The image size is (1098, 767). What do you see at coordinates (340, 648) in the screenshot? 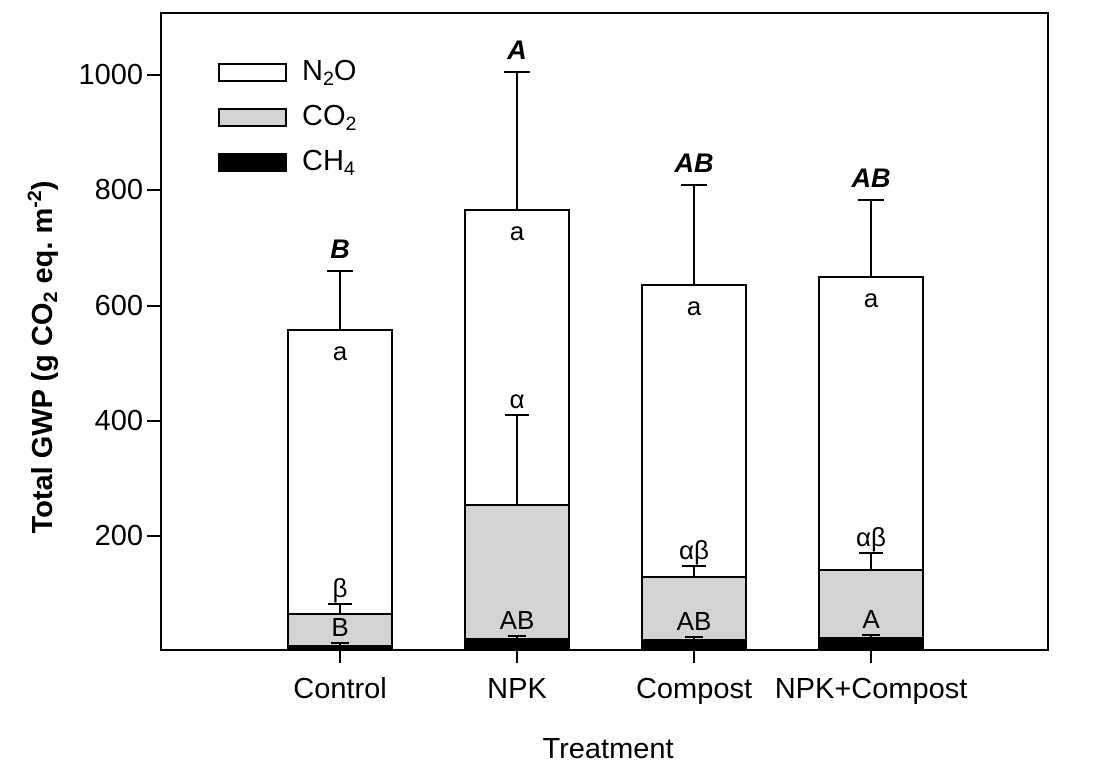
I see `bar-segment-ch4-Control` at bounding box center [340, 648].